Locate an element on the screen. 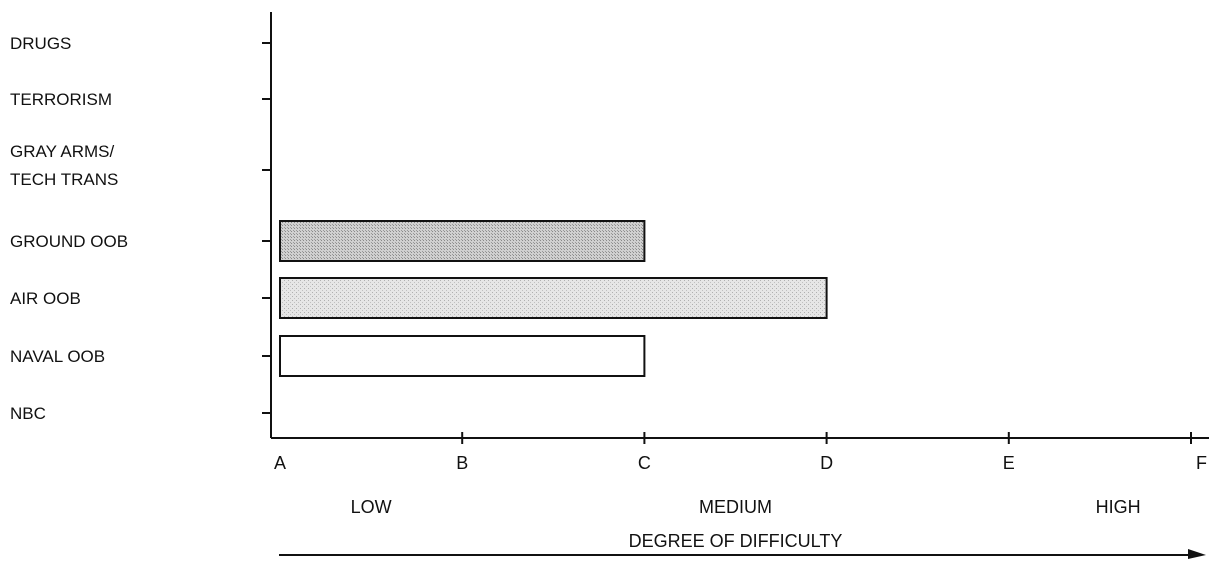 This screenshot has width=1209, height=564. x-tick-label-c: C is located at coordinates (644, 463).